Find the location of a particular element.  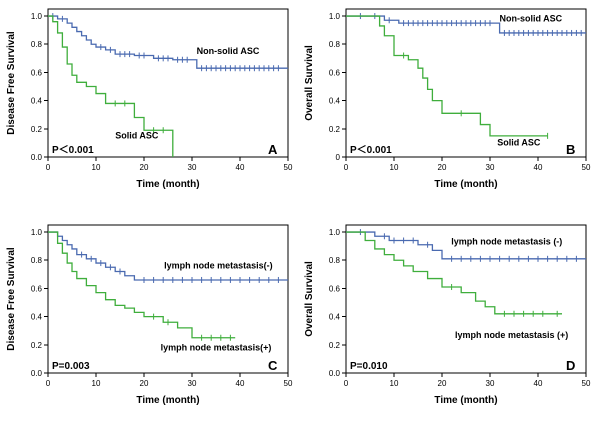

panel-letter: D is located at coordinates (570, 365).